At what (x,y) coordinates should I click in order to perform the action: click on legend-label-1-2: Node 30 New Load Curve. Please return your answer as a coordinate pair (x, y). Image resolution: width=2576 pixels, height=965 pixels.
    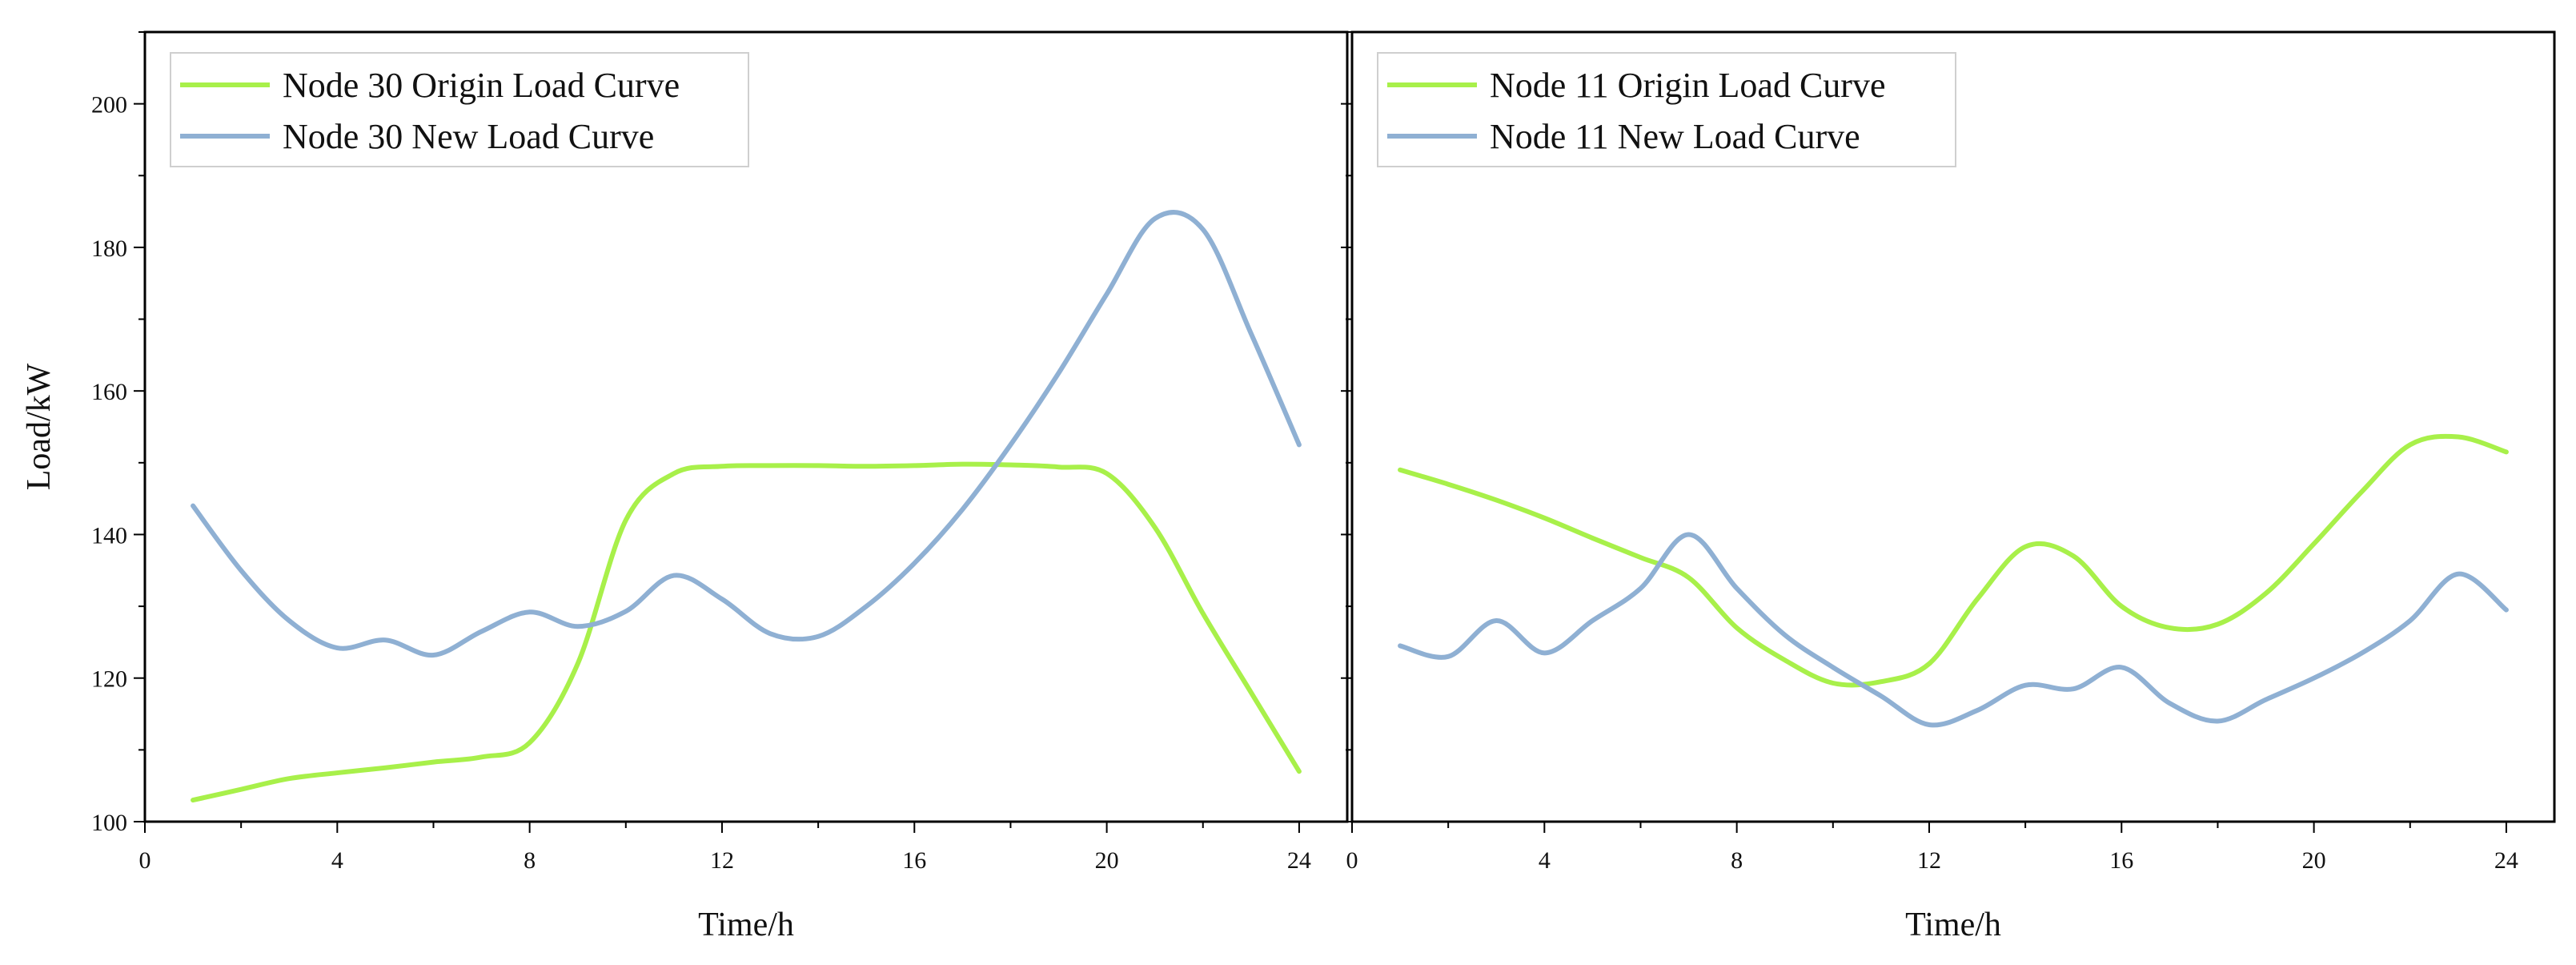
    Looking at the image, I should click on (469, 136).